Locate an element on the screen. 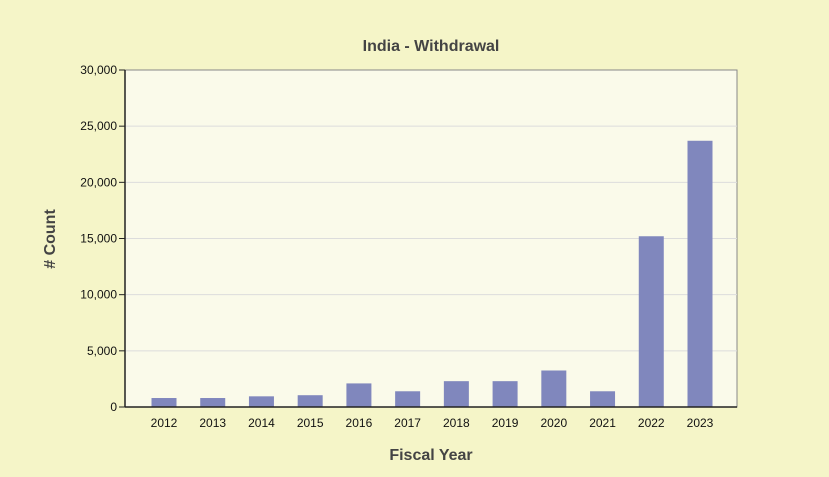 This screenshot has width=829, height=477. y-tick-label: 5,000 is located at coordinates (102, 351).